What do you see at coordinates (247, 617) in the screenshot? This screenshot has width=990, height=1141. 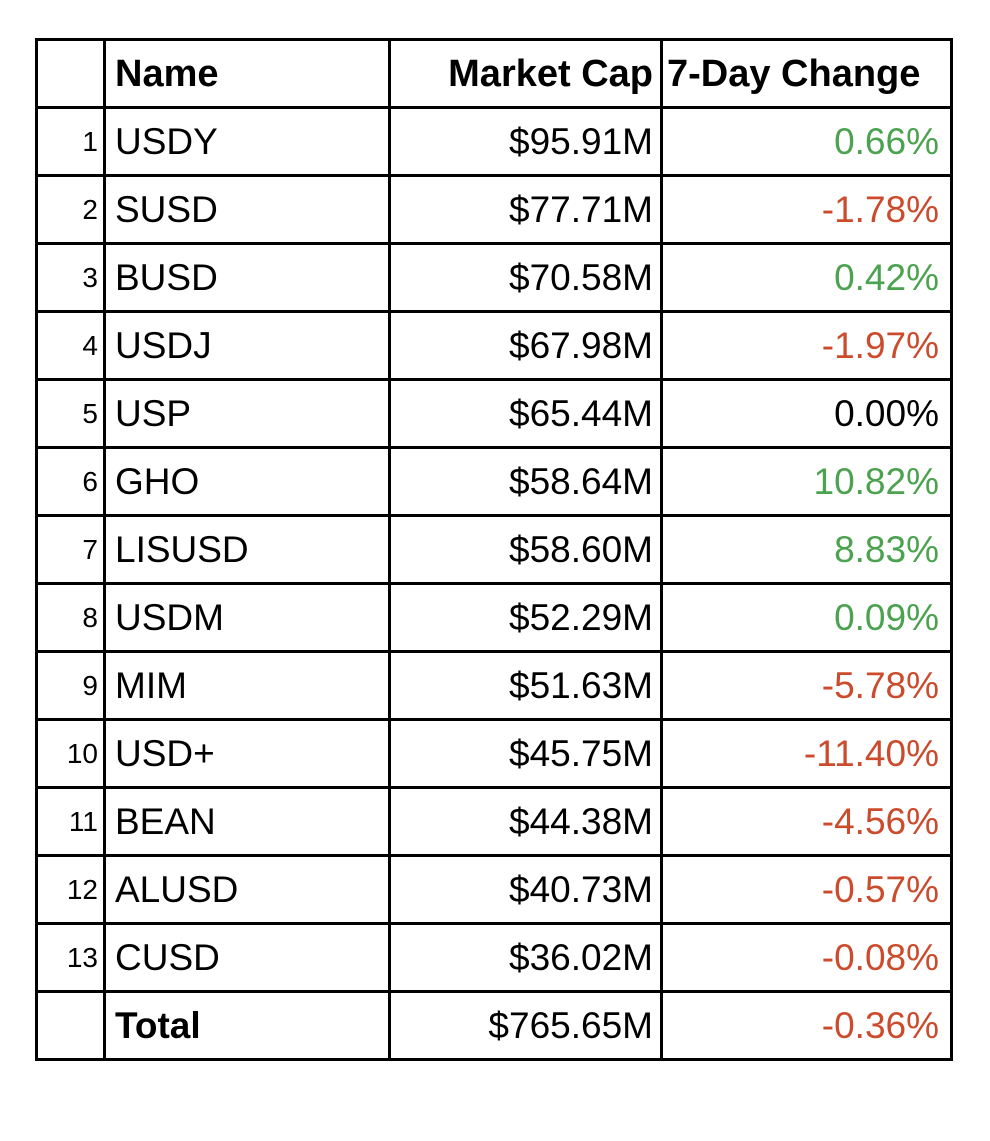 I see `row-name: USDM` at bounding box center [247, 617].